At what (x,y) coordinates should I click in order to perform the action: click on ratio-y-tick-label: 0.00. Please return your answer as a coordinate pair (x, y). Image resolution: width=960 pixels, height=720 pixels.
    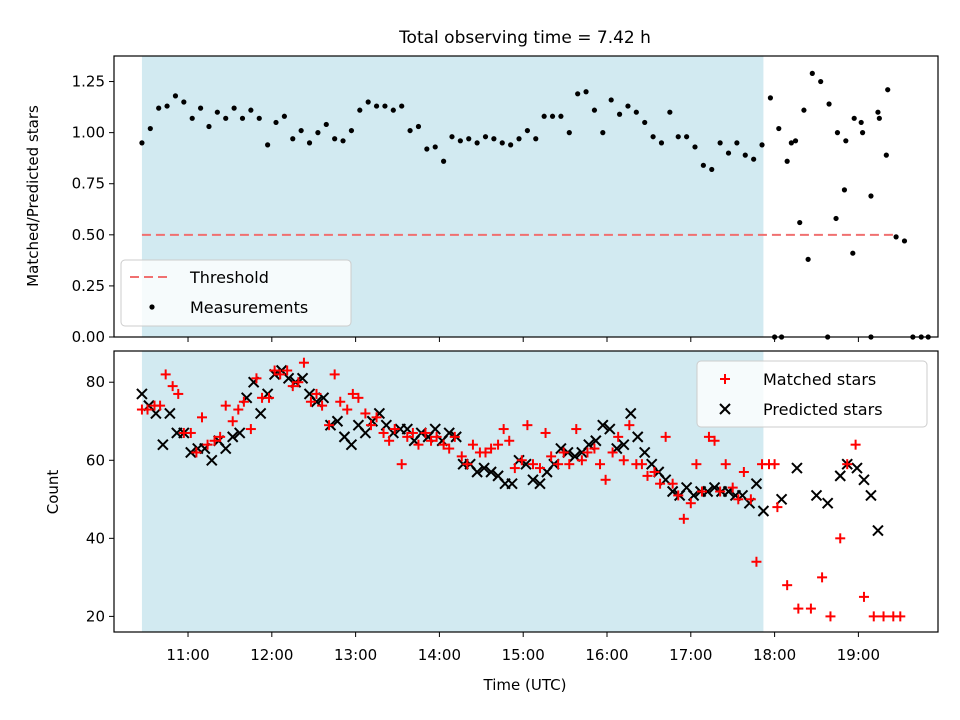
    Looking at the image, I should click on (88, 337).